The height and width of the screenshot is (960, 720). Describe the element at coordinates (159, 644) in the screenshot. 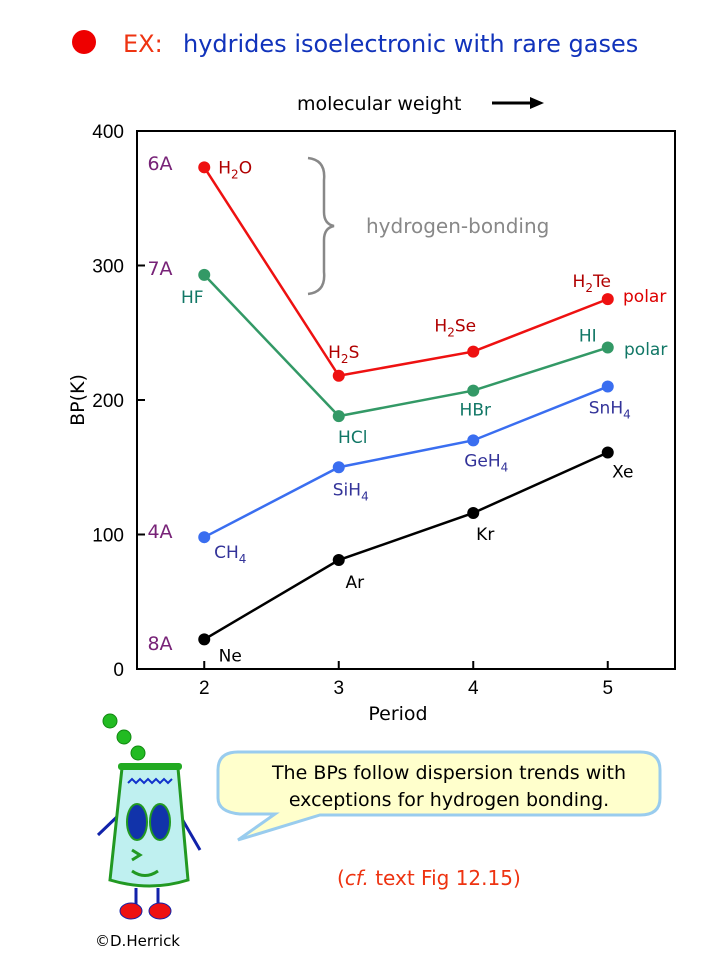

I see `group-label: 8A` at that location.